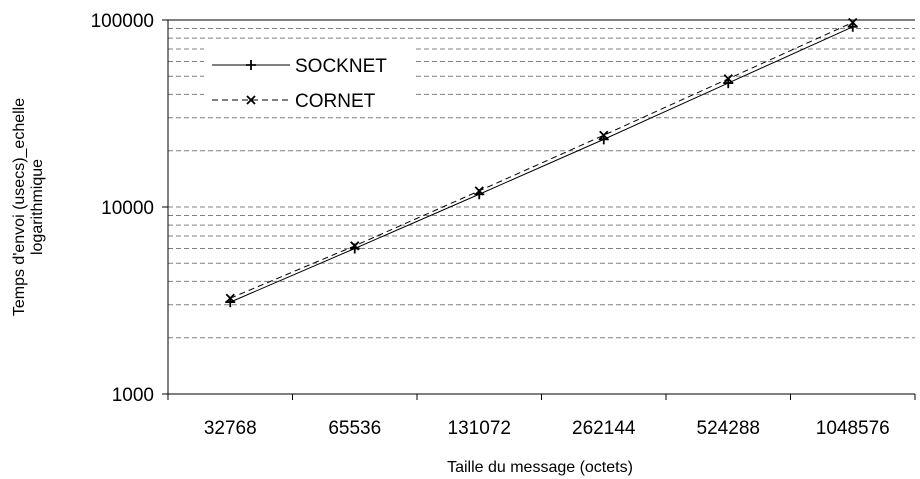  I want to click on legend-item-socknet: SOCKNET, so click(299, 66).